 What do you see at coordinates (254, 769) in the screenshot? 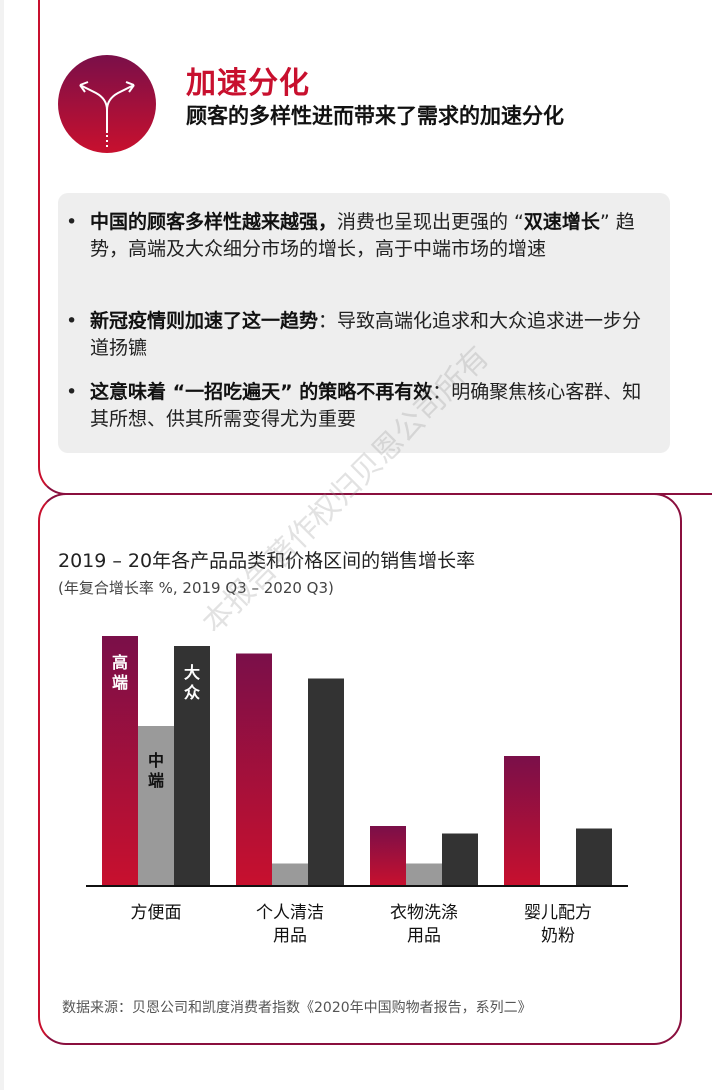
I see `bar-高端-1` at bounding box center [254, 769].